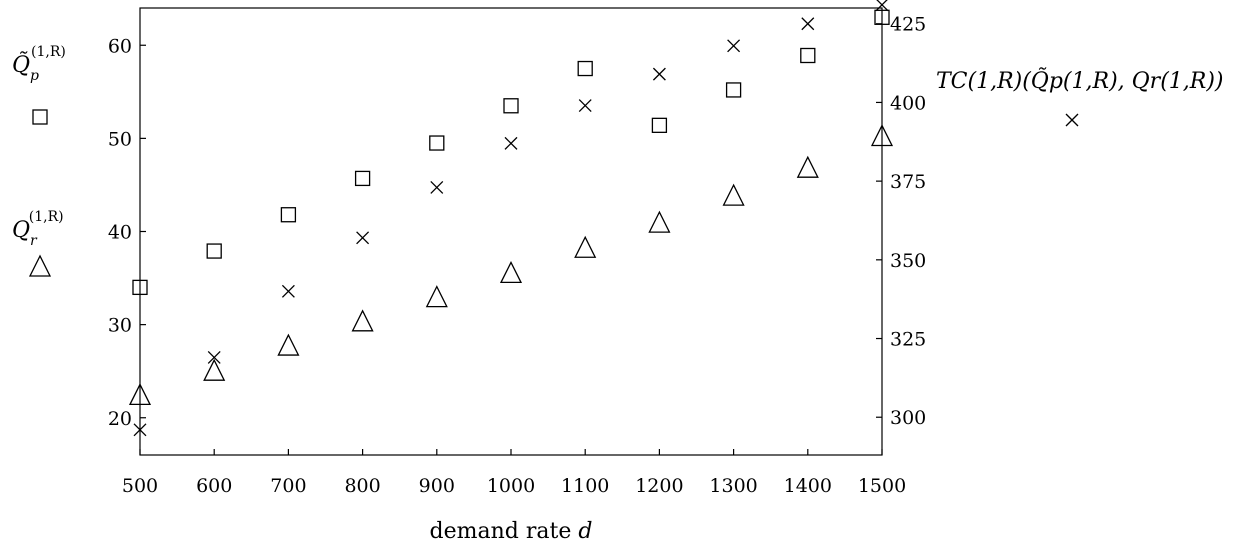 The image size is (1239, 551). I want to click on x-axis-label: demand rate d, so click(511, 531).